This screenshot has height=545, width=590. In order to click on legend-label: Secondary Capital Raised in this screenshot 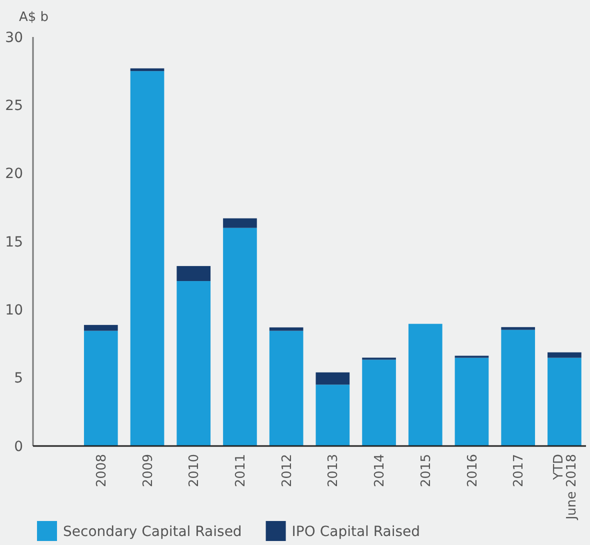, I will do `click(152, 532)`.